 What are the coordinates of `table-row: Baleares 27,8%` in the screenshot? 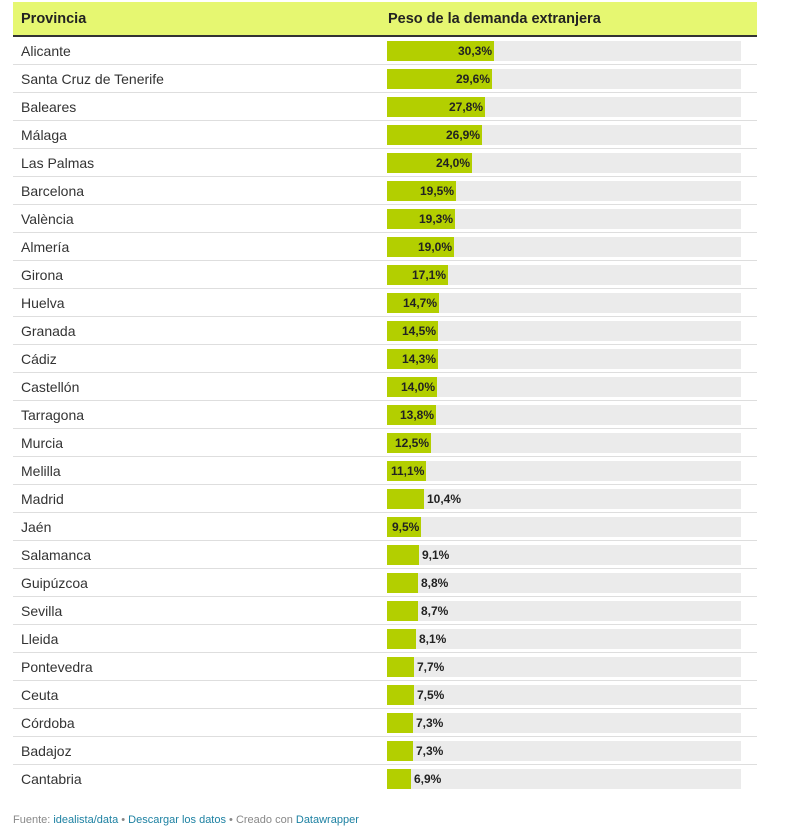 It's located at (385, 107).